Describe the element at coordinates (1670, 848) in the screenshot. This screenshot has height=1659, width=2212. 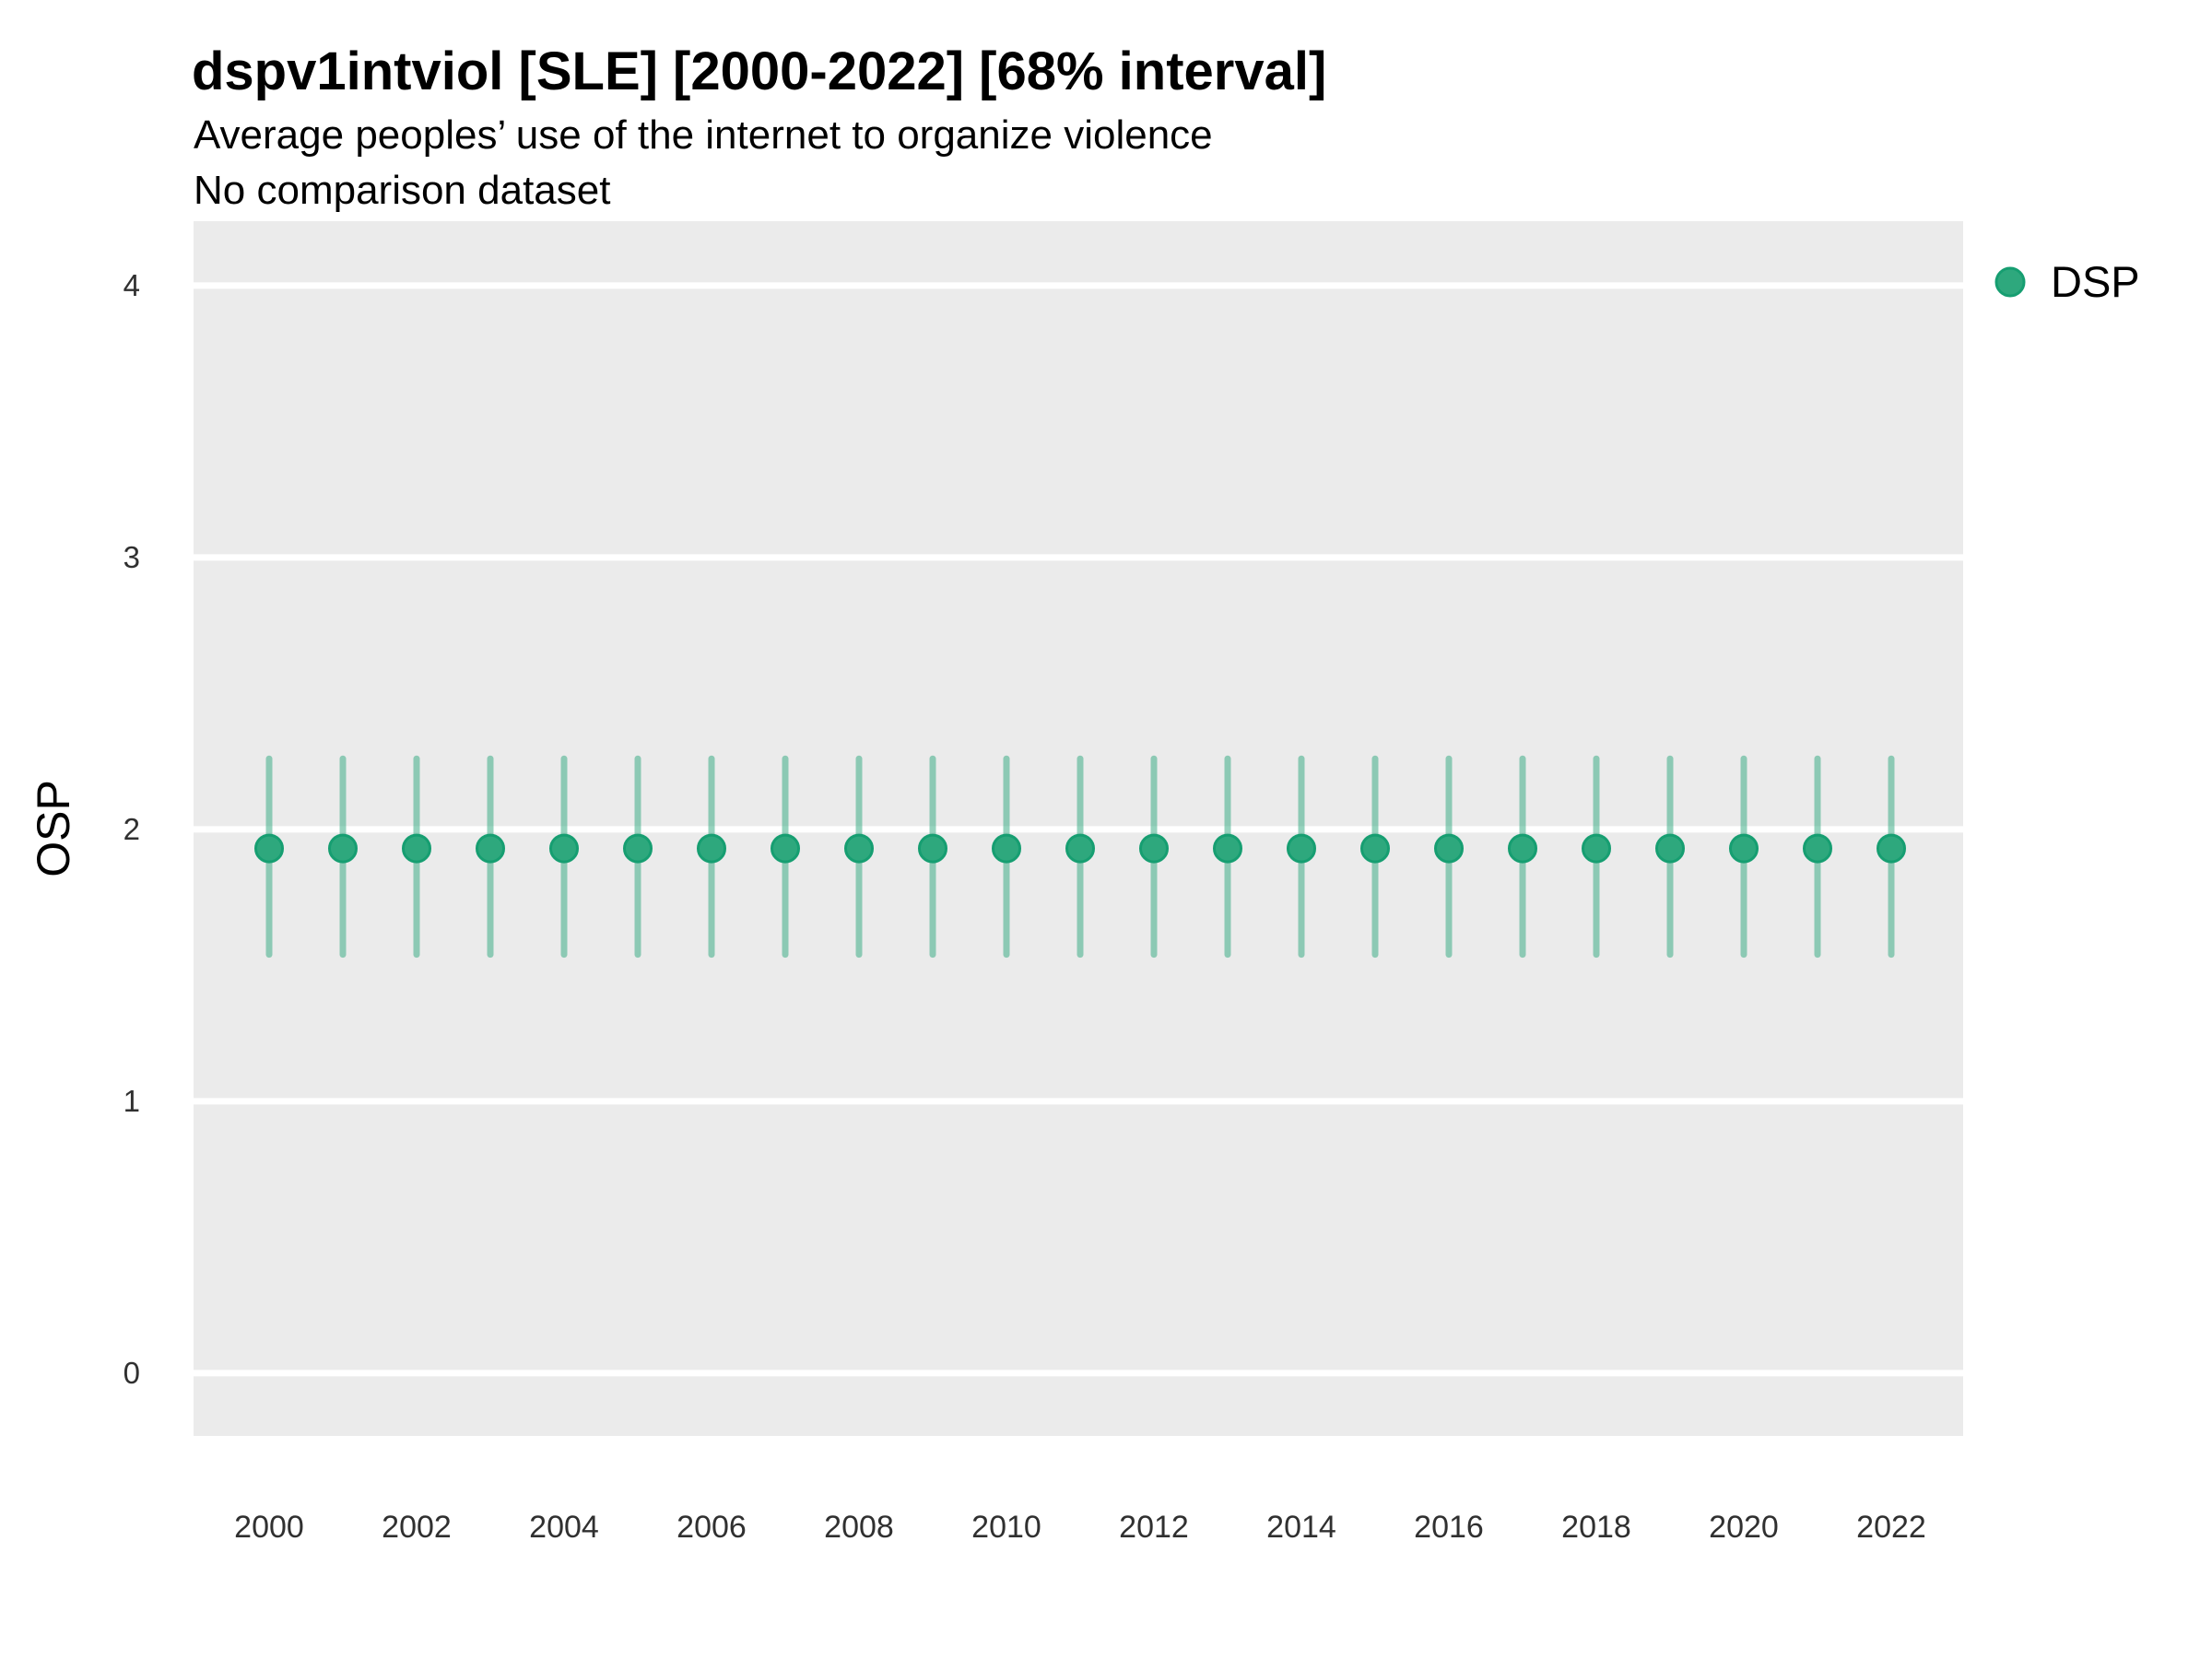
I see `data-point-2019` at that location.